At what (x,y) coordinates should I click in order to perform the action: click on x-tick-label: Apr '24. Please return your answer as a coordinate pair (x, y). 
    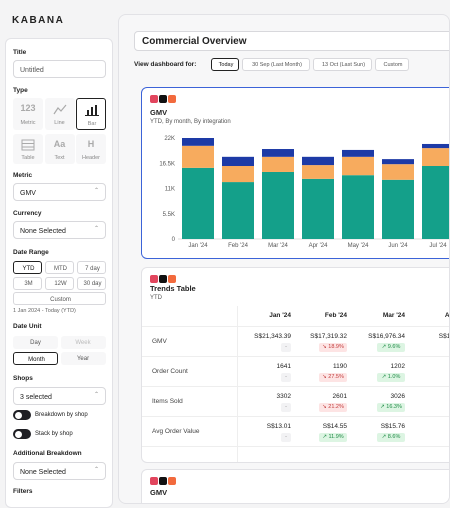
    Looking at the image, I should click on (318, 246).